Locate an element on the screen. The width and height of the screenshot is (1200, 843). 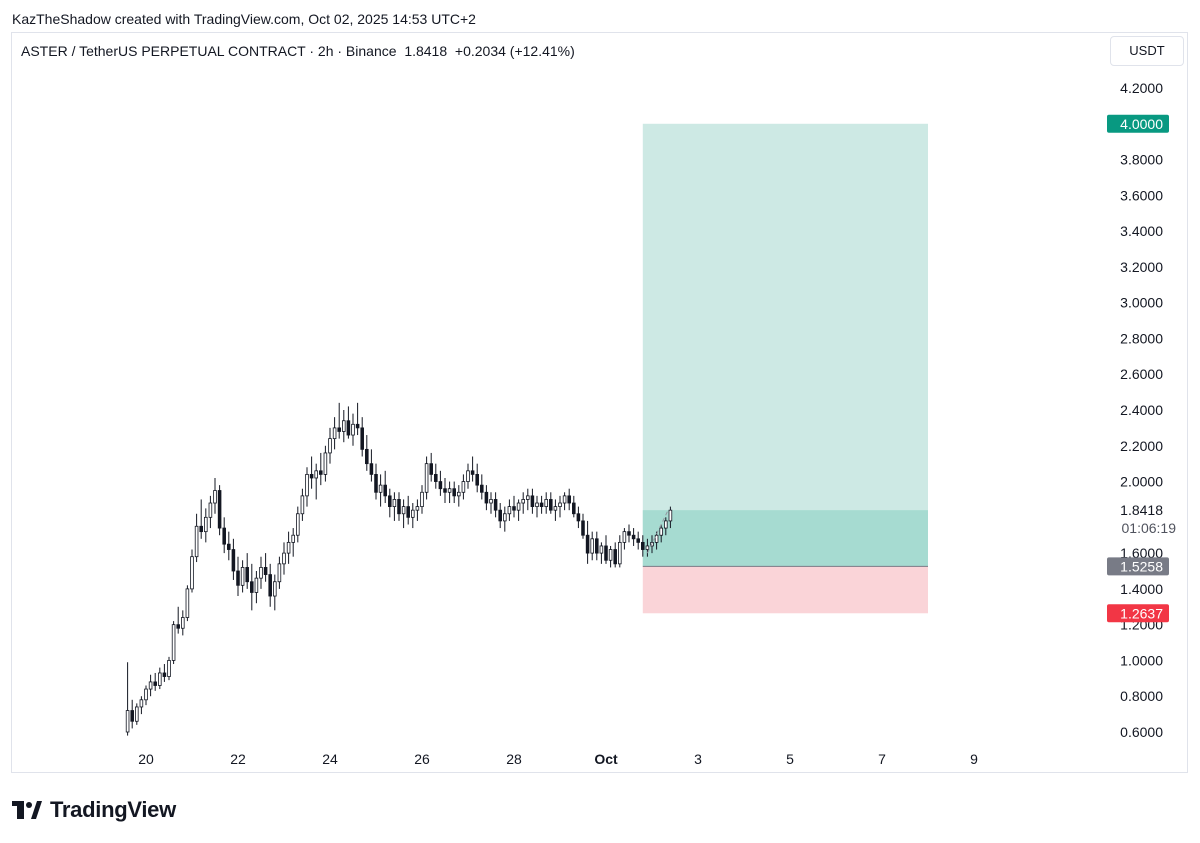
stop-price-badge-bg is located at coordinates (1138, 613).